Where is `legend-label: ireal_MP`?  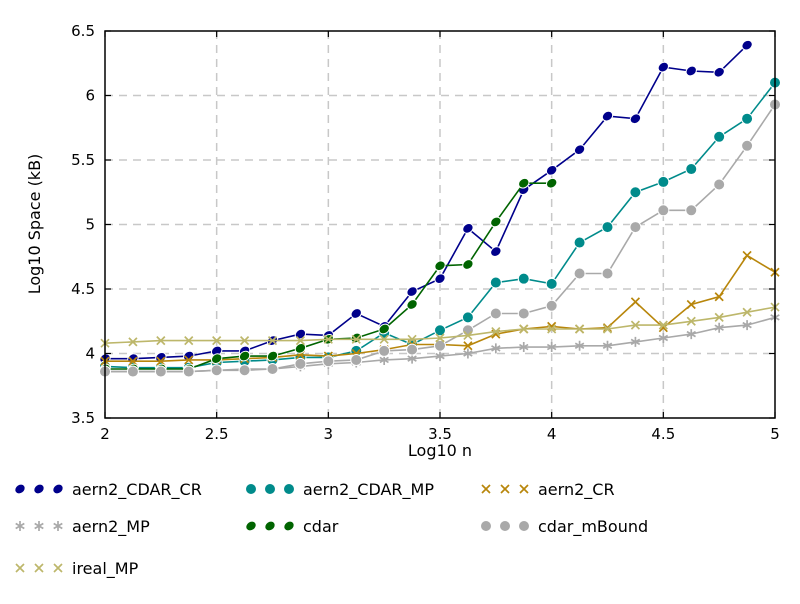
legend-label: ireal_MP is located at coordinates (105, 569).